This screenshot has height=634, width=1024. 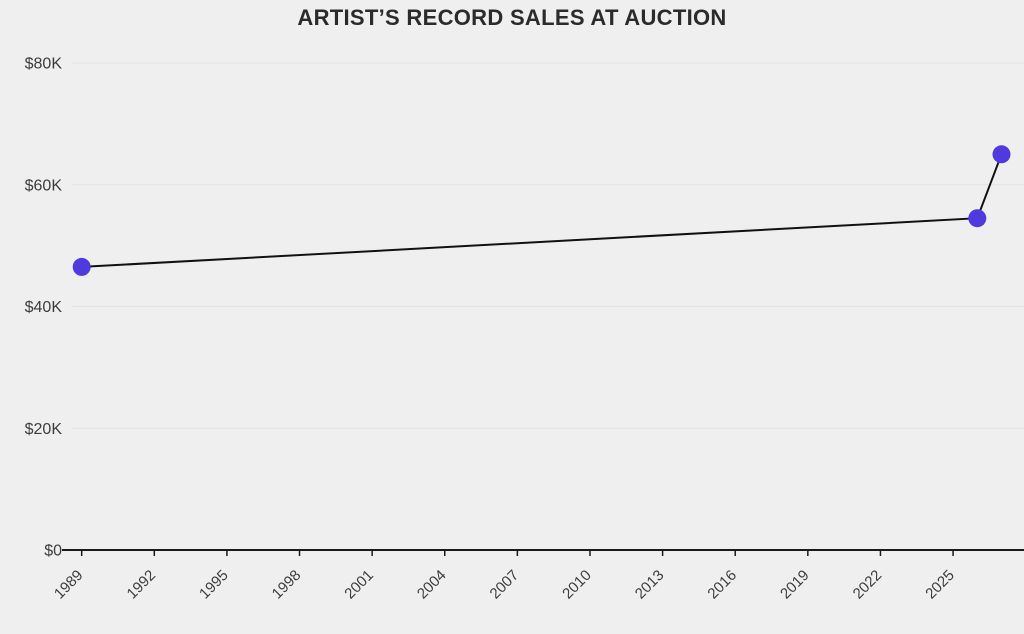 What do you see at coordinates (650, 585) in the screenshot?
I see `x-axis-tick-label: 2013` at bounding box center [650, 585].